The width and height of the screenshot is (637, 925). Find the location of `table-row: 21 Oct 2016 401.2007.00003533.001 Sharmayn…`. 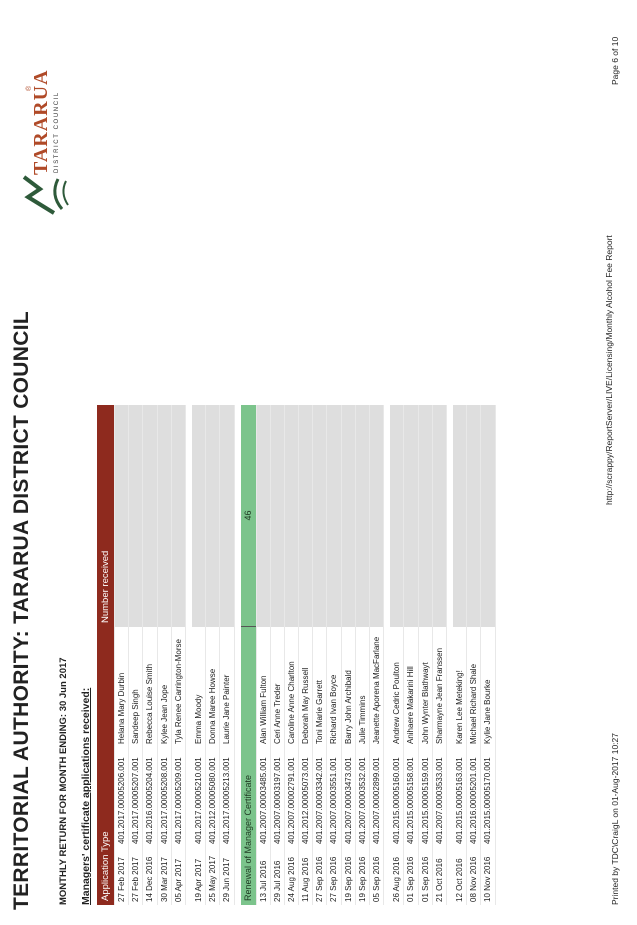

table-row: 21 Oct 2016 401.2007.00003533.001 Sharmayn… is located at coordinates (439, 655).